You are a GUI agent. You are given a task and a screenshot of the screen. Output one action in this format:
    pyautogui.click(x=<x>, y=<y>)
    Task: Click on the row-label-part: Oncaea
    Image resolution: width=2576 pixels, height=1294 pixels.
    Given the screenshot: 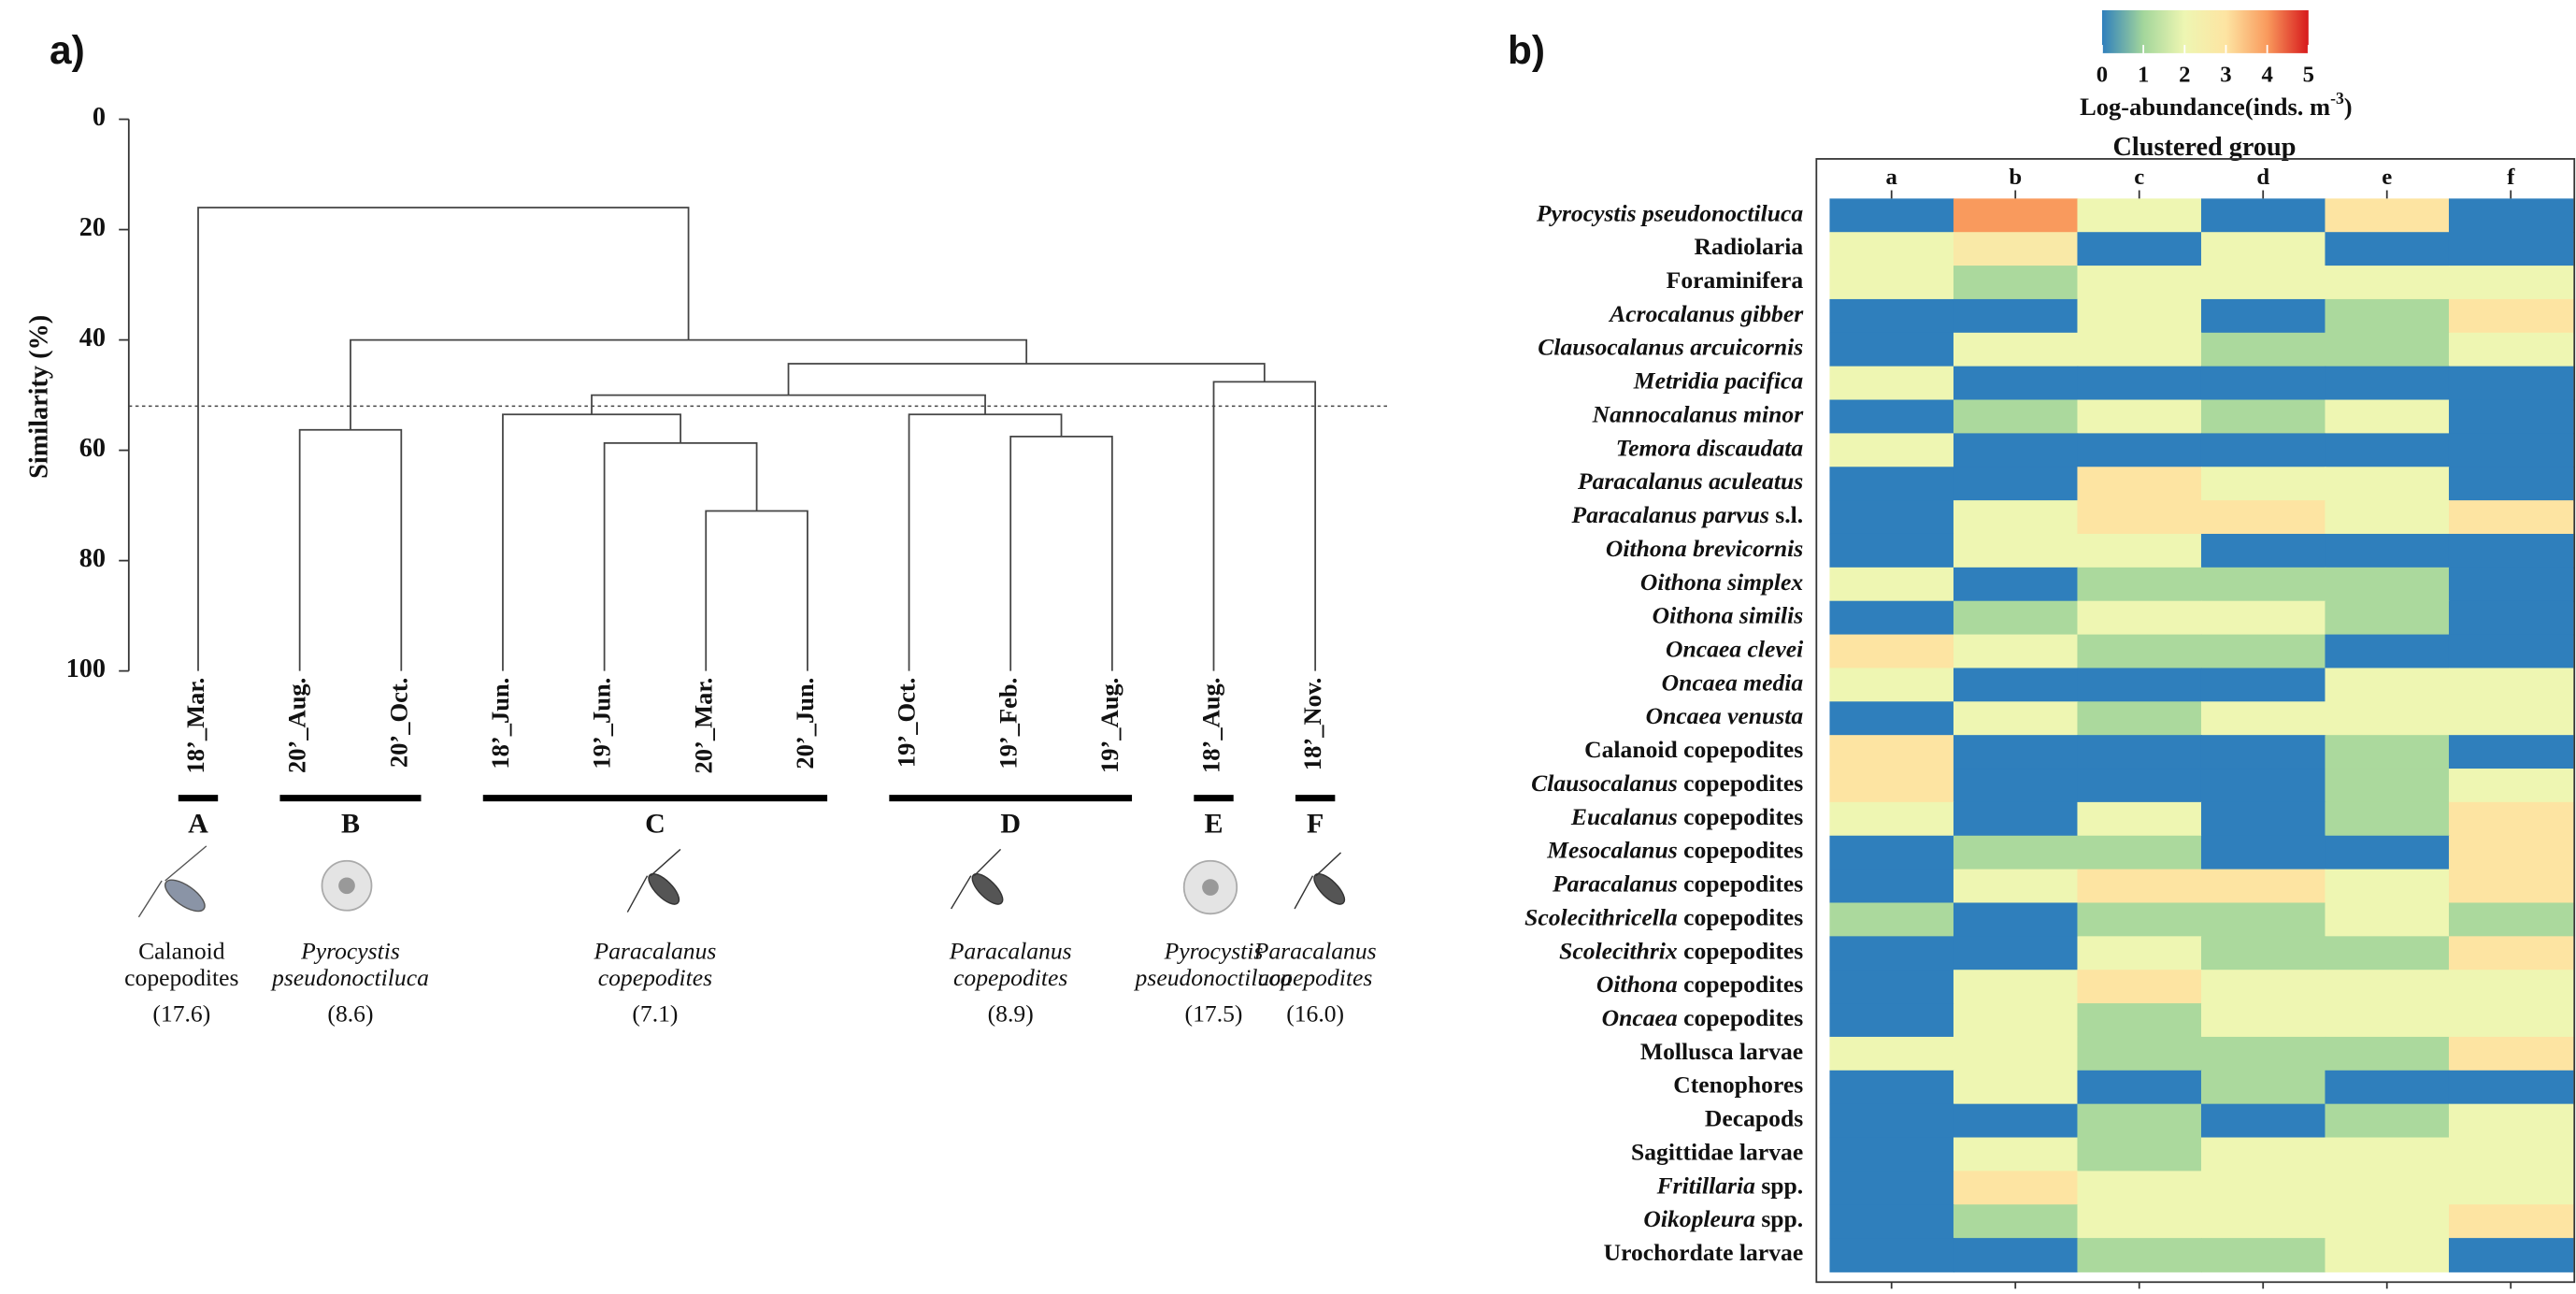 What is the action you would take?
    pyautogui.click(x=1640, y=1018)
    